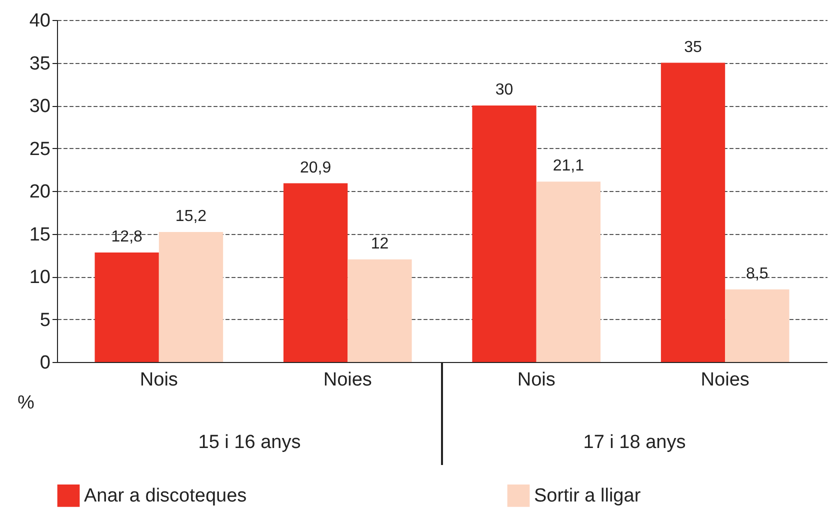  Describe the element at coordinates (191, 217) in the screenshot. I see `data-label: 15,2` at that location.